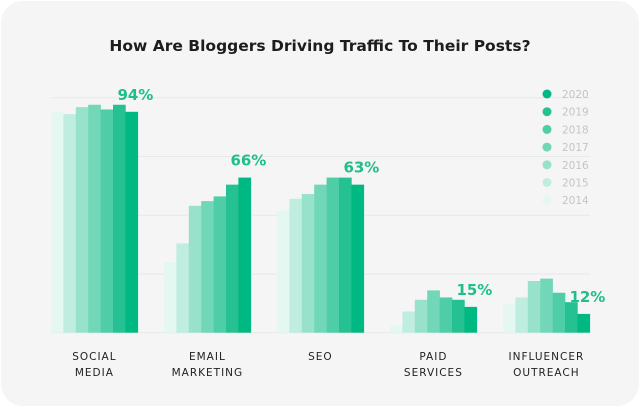 Image resolution: width=640 pixels, height=407 pixels. What do you see at coordinates (587, 297) in the screenshot?
I see `data-label: 12%` at bounding box center [587, 297].